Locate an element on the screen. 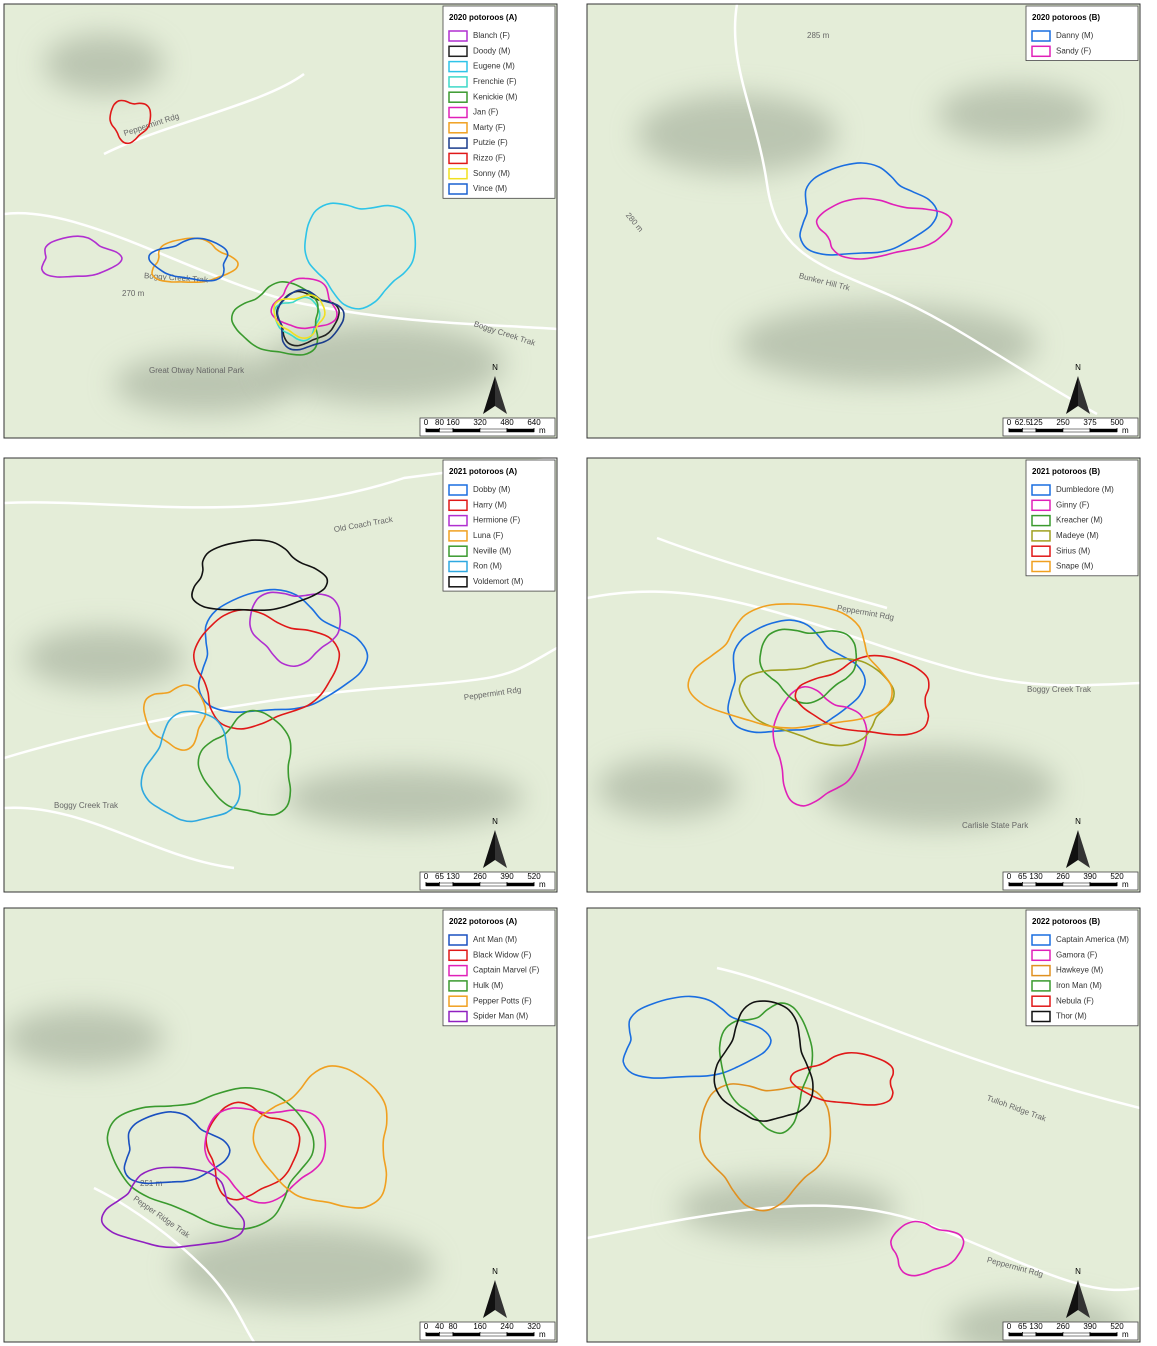 This screenshot has width=1157, height=1346. legend-label: Ant Man (M) is located at coordinates (495, 939).